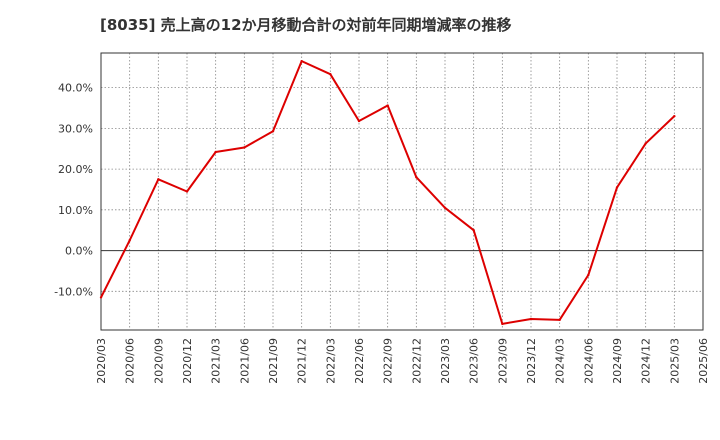 This screenshot has height=440, width=720. What do you see at coordinates (302, 361) in the screenshot?
I see `x-tick-label: 2021/12` at bounding box center [302, 361].